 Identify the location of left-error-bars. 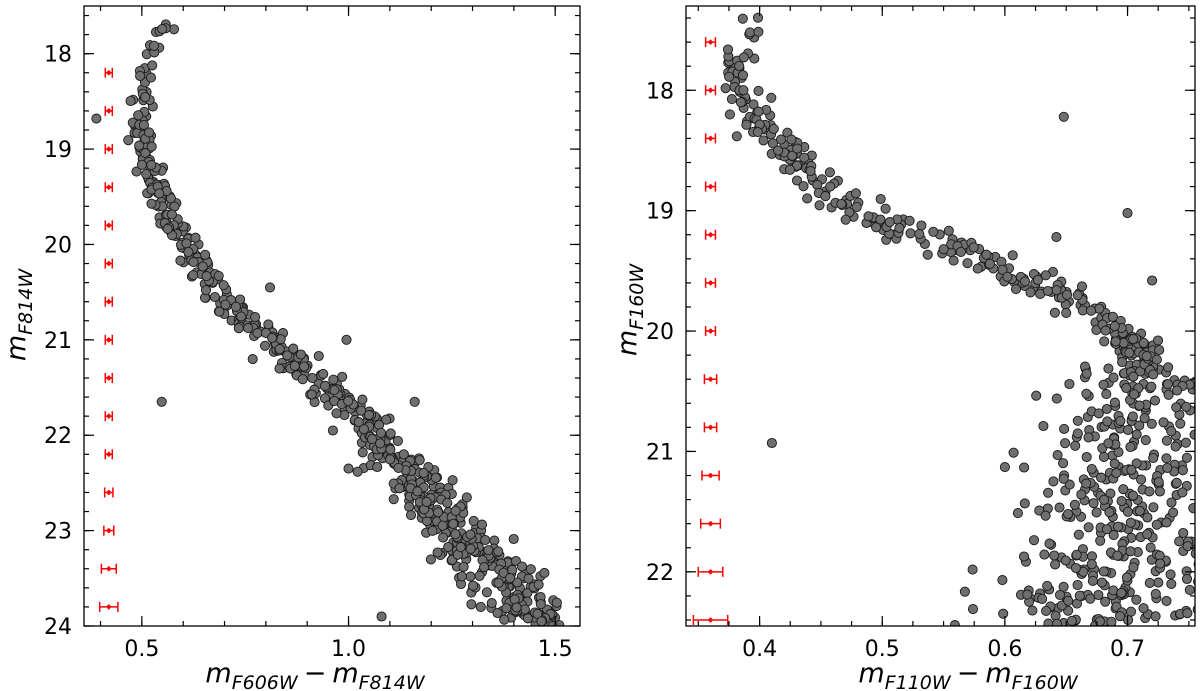
(108, 339).